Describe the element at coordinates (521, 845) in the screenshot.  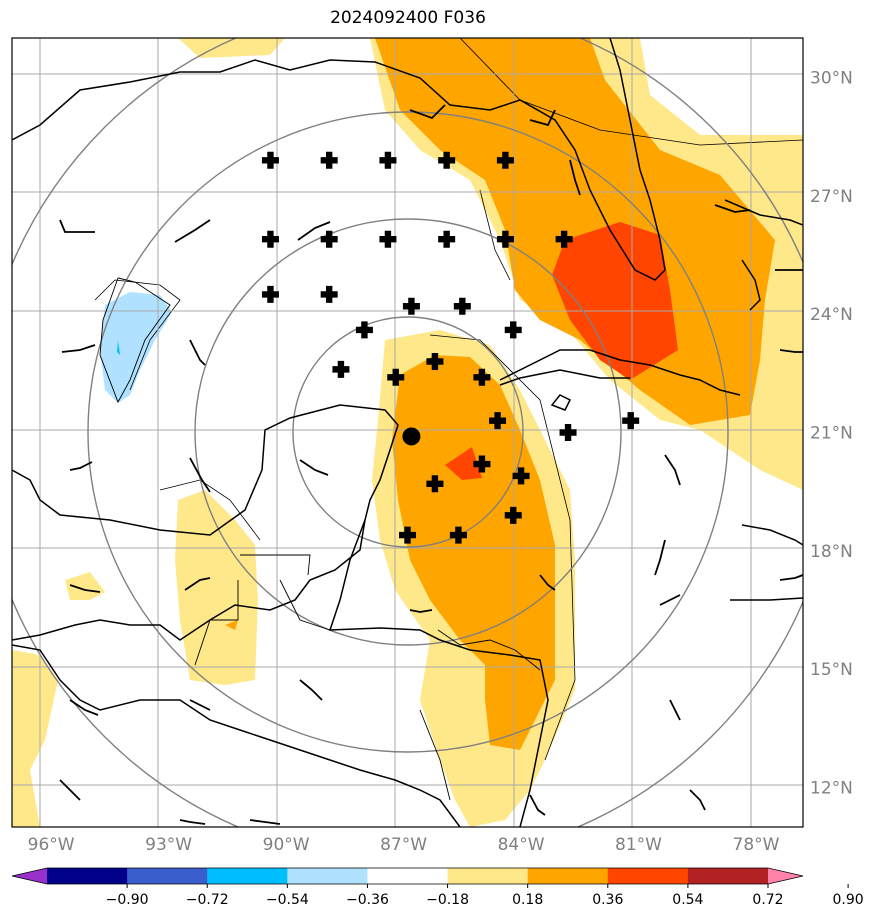
I see `lon-tick-label: 84°W` at that location.